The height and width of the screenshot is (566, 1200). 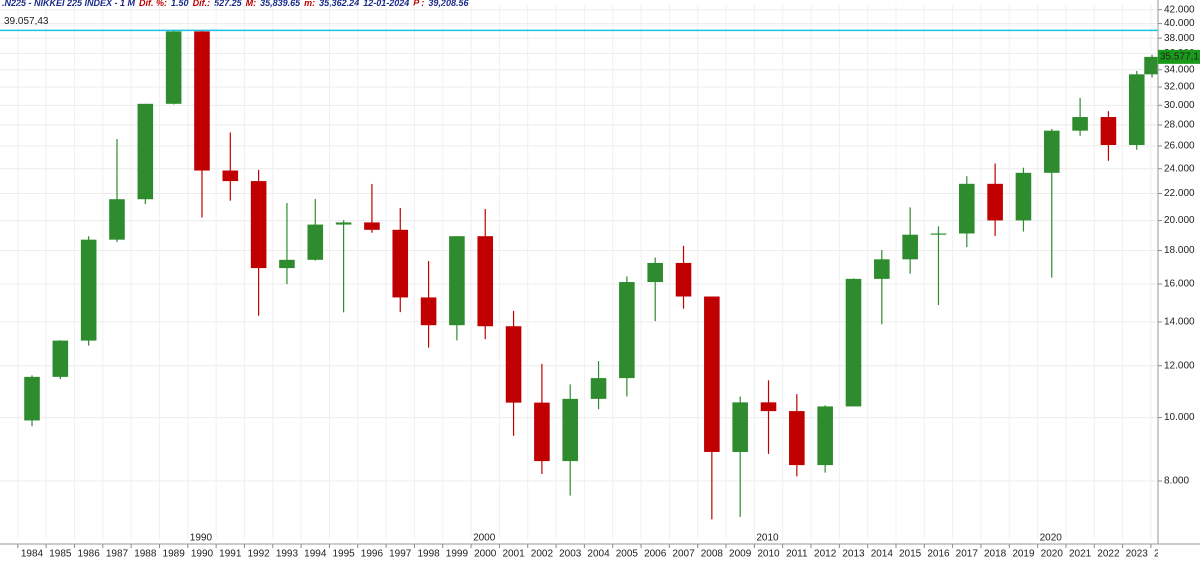 I want to click on x-tick-label: 2021, so click(x=1080, y=554).